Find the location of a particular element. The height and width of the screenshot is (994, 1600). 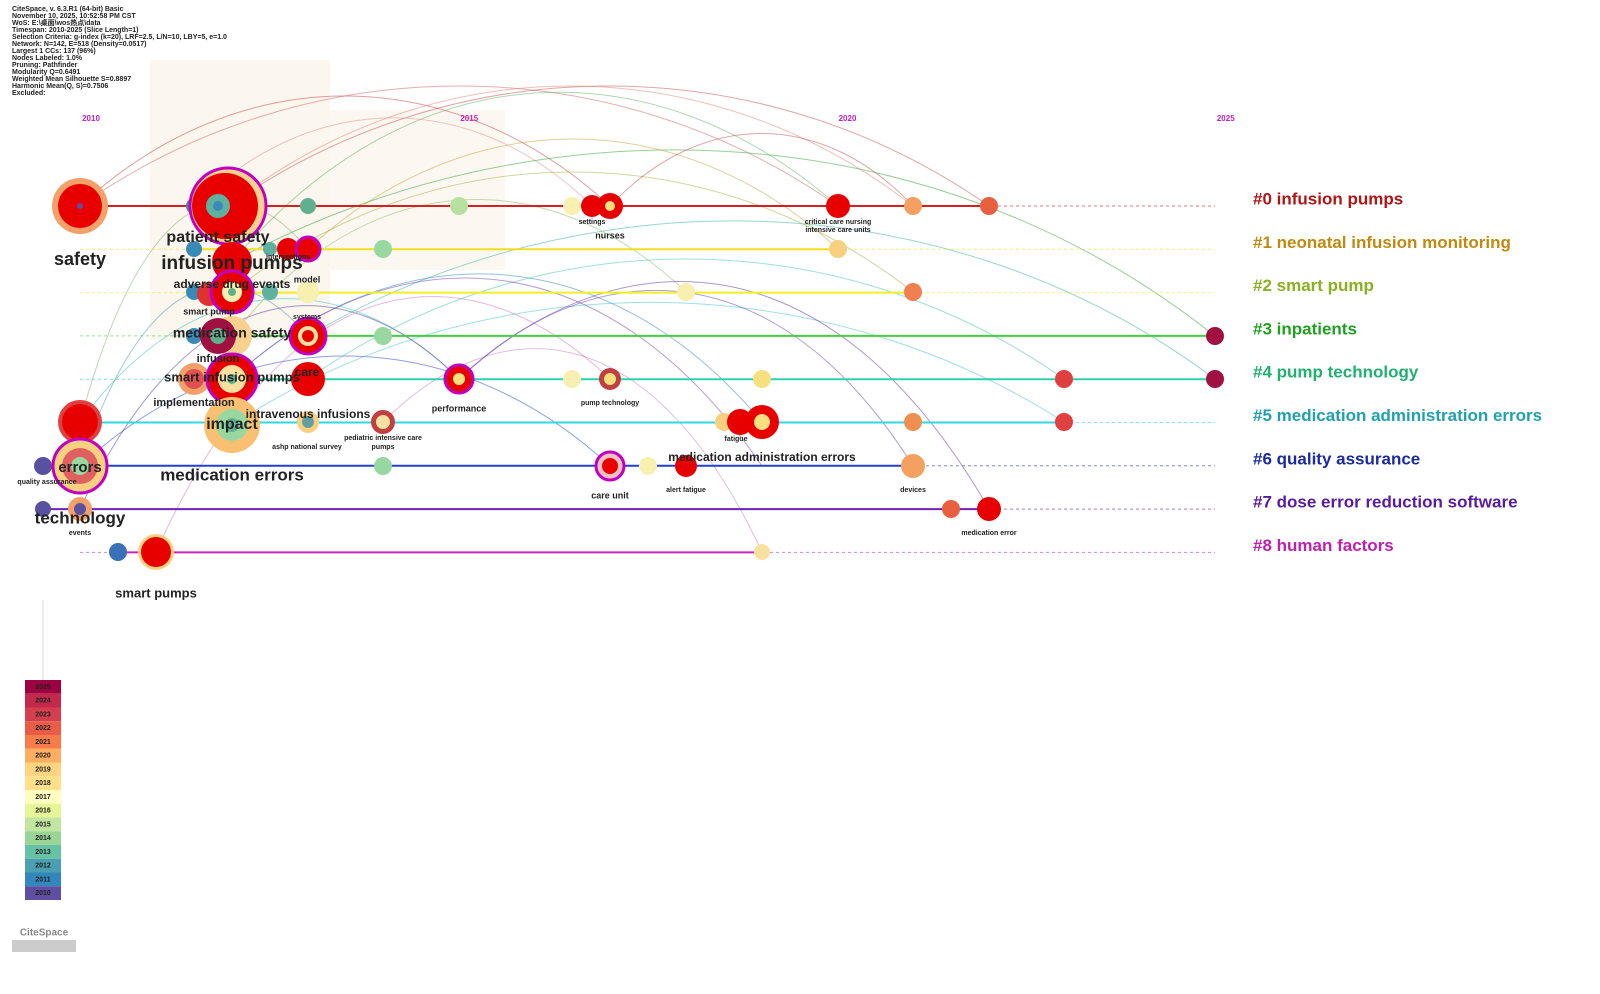

cluster-label: #4 pump technology is located at coordinates (1336, 372).